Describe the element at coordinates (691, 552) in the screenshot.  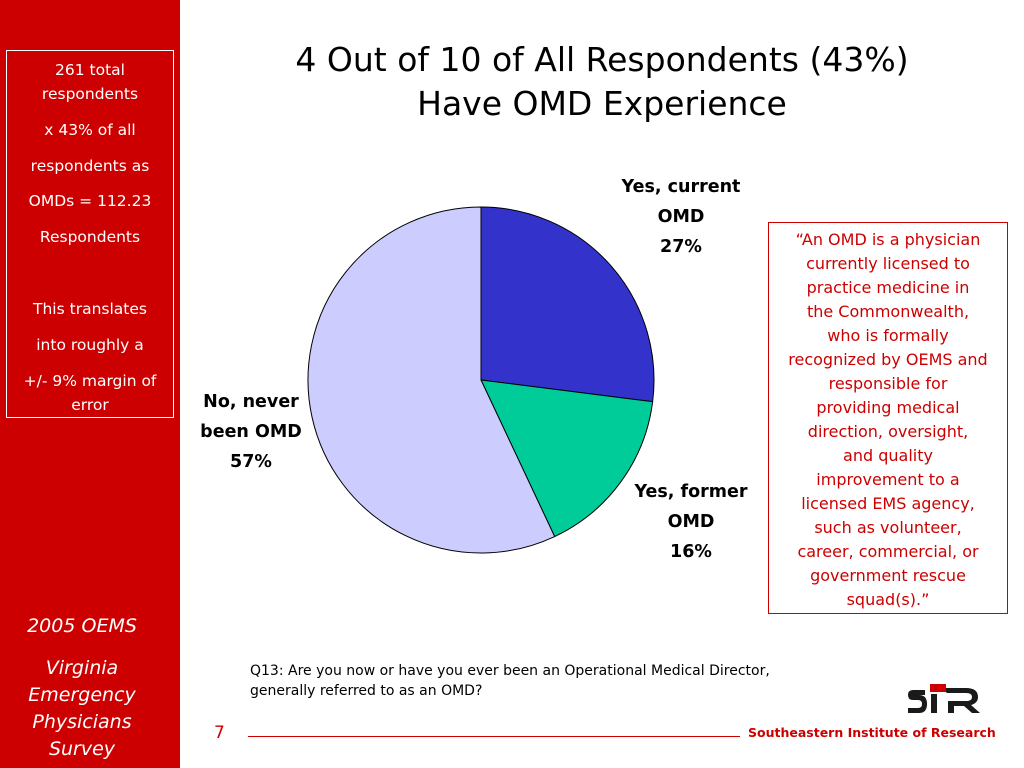
I see `slice-value-label: 16%` at that location.